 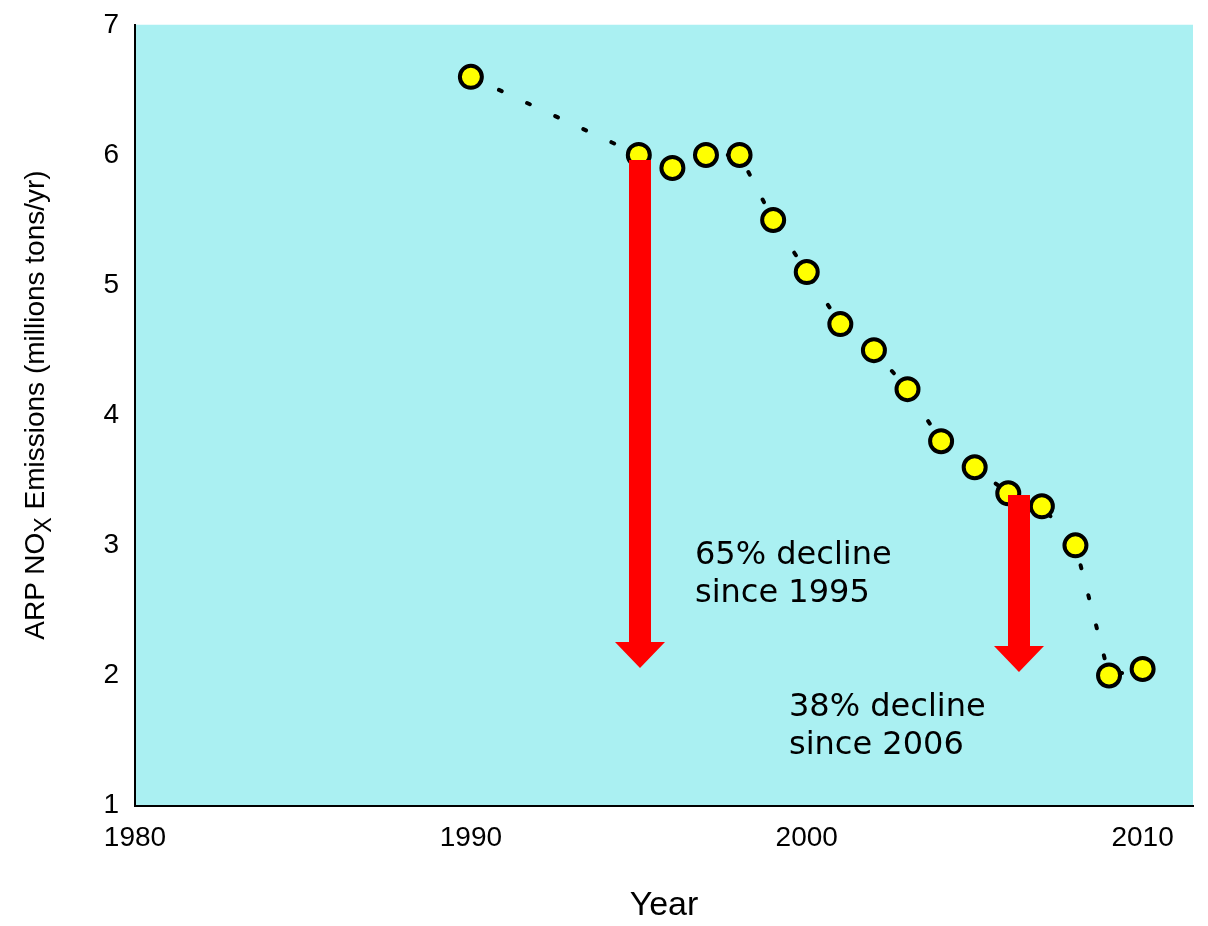 What do you see at coordinates (806, 837) in the screenshot?
I see `x-tick-label: 2000` at bounding box center [806, 837].